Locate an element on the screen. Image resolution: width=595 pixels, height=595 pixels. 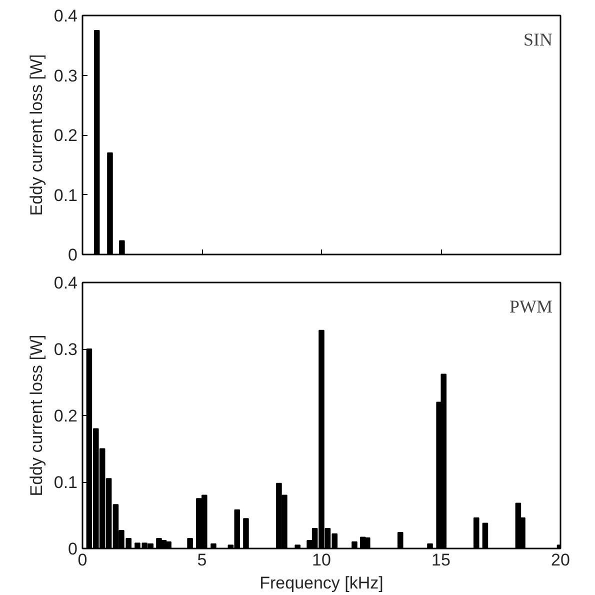
annotation: PWM is located at coordinates (531, 306).